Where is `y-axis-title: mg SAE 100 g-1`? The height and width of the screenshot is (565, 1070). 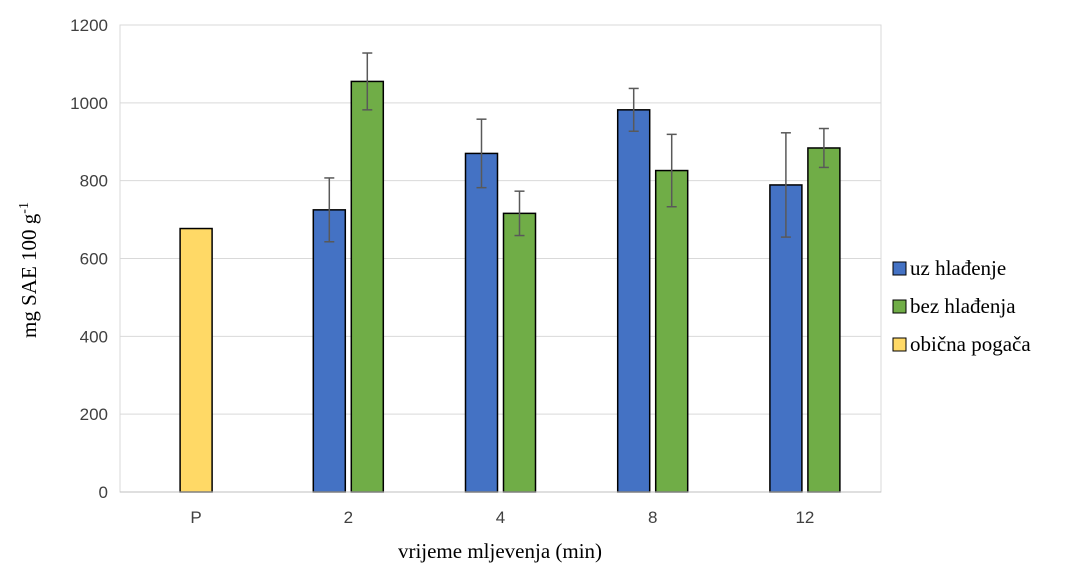 y-axis-title: mg SAE 100 g-1 is located at coordinates (29, 270).